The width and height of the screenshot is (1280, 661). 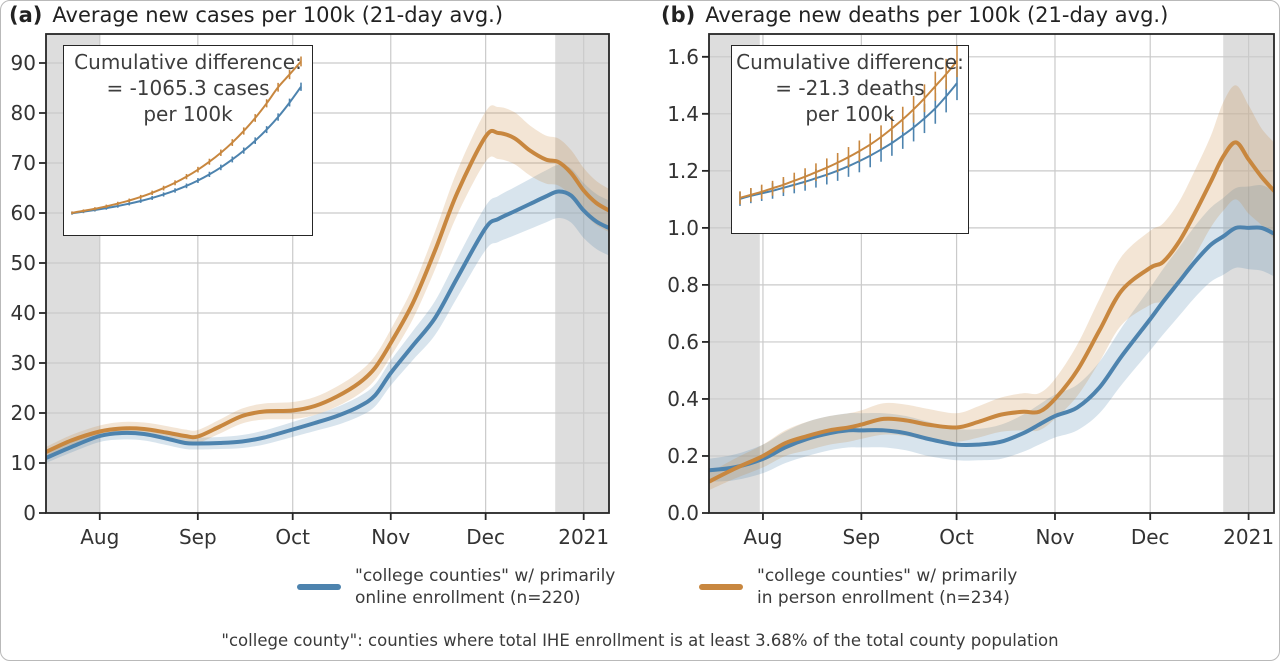 I want to click on y-tick-label: 0.4, so click(x=683, y=398).